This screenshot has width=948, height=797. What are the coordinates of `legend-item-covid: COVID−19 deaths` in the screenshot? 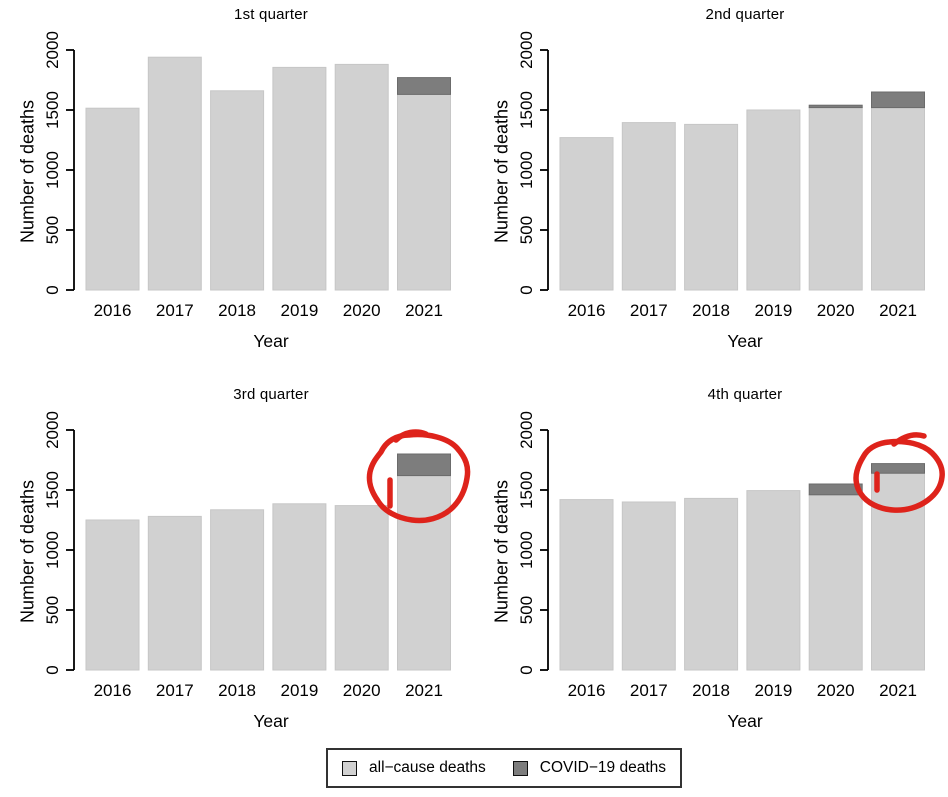 It's located at (589, 768).